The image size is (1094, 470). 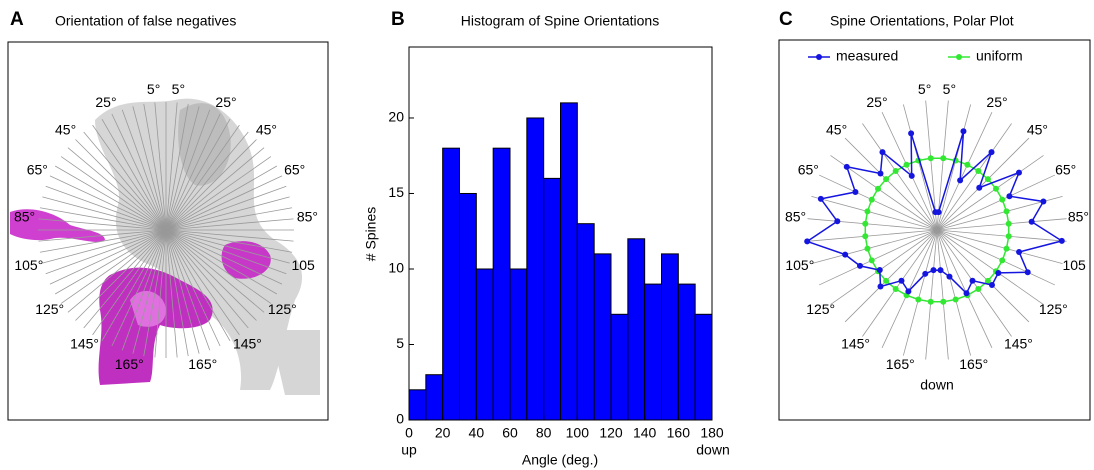 I want to click on x-tick-label: 160, so click(x=679, y=433).